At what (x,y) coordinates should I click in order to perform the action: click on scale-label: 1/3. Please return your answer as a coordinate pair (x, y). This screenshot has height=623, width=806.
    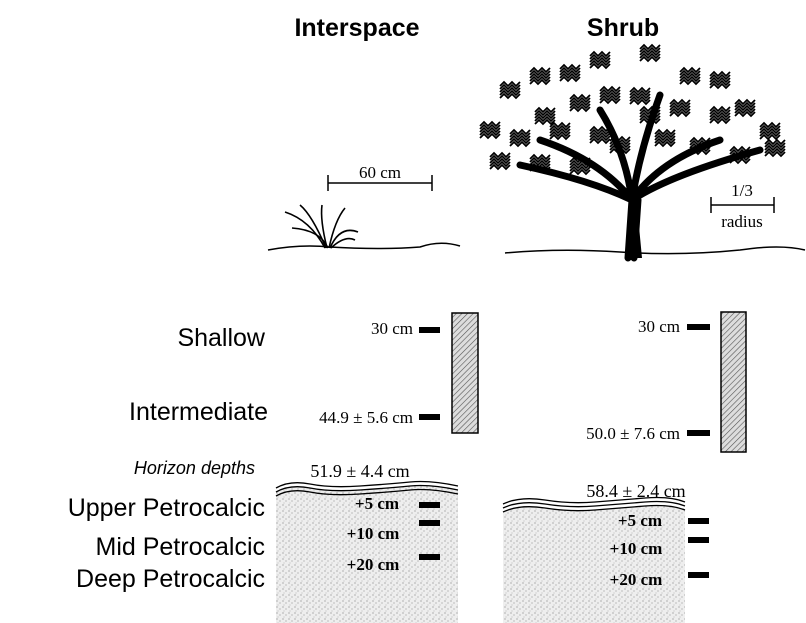
    Looking at the image, I should click on (742, 190).